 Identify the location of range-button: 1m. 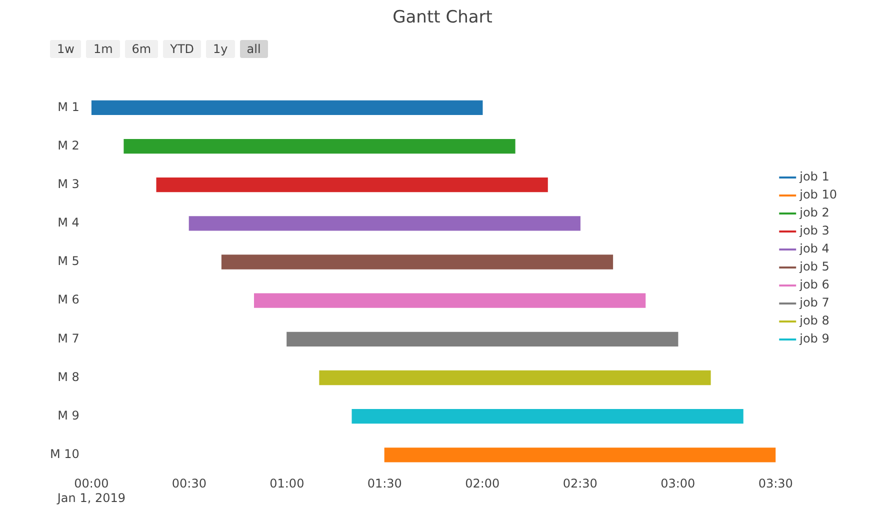
(103, 49).